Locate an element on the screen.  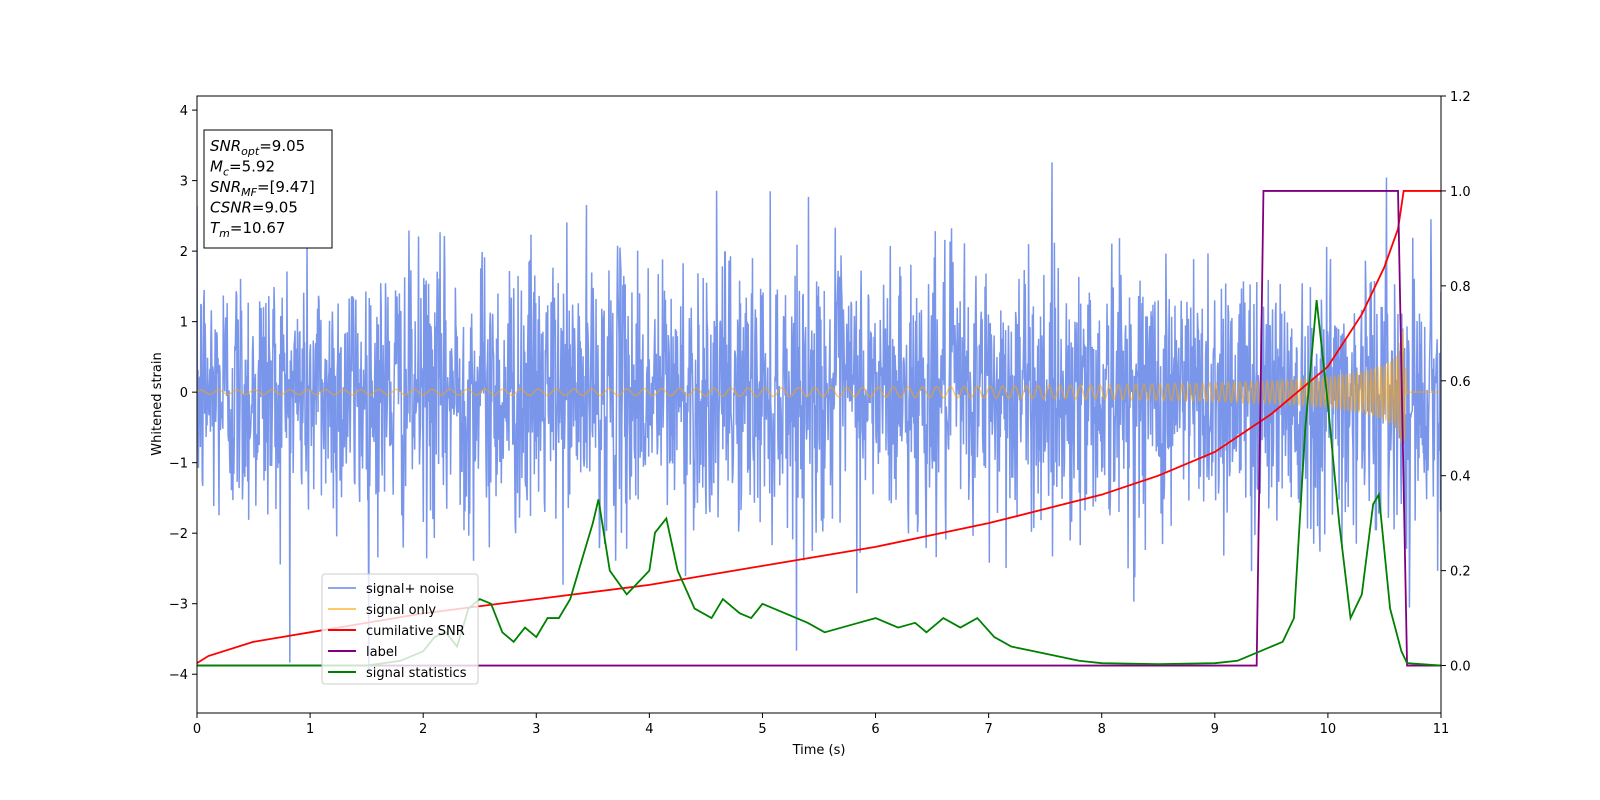
annotation-value-0: =9.05 is located at coordinates (282, 146).